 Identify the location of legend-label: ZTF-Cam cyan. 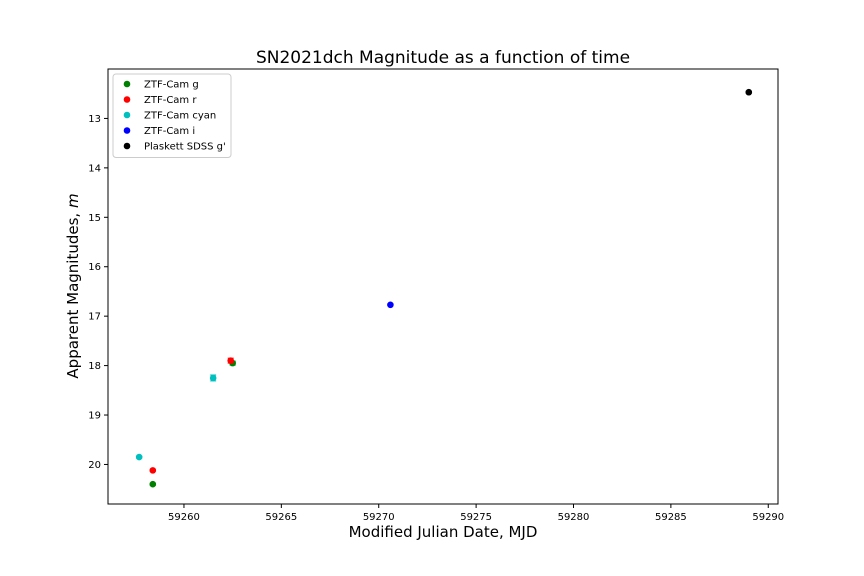
(180, 116).